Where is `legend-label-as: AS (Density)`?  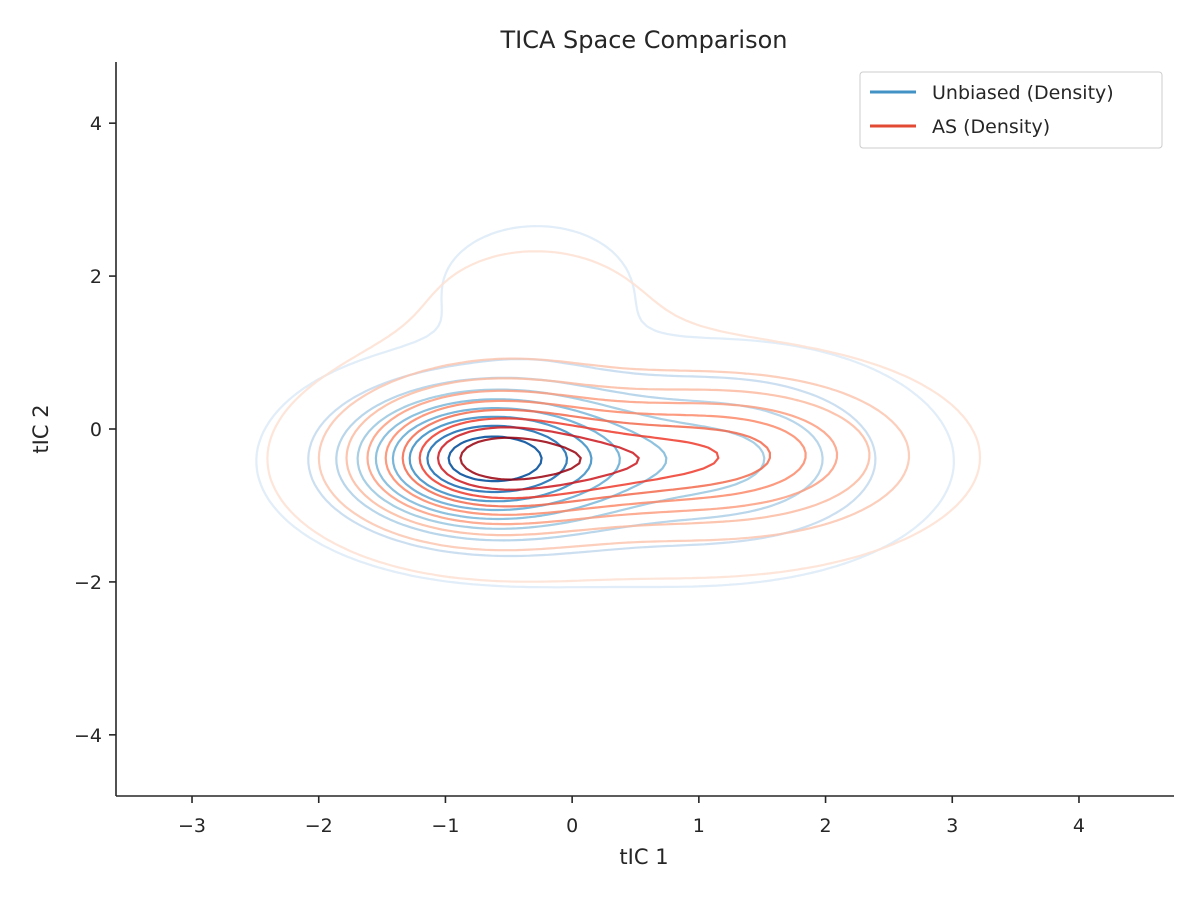 legend-label-as: AS (Density) is located at coordinates (991, 127).